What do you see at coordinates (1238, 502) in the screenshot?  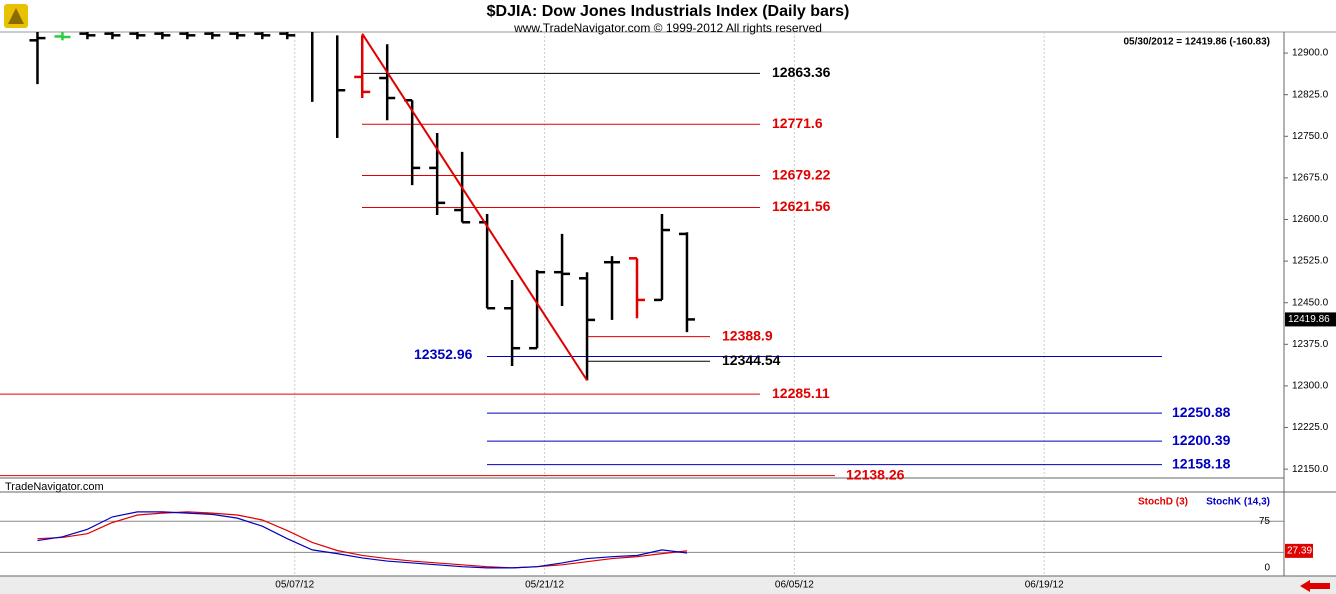 I see `legend-entry: StochK (14,3)` at bounding box center [1238, 502].